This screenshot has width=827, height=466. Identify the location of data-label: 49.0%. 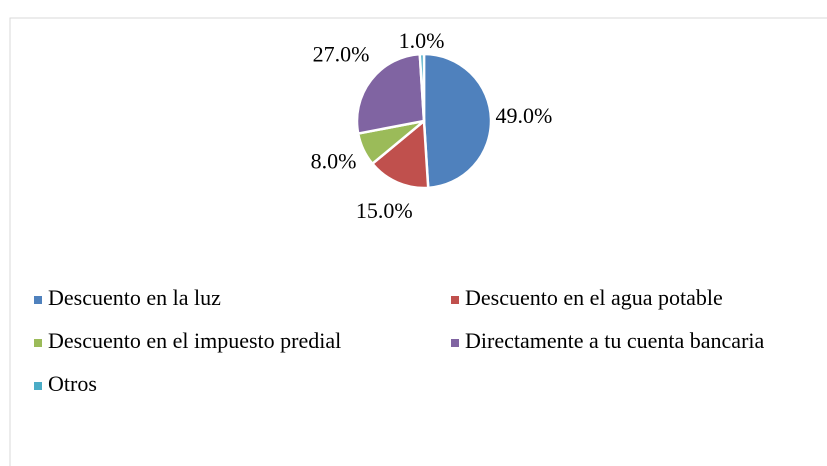
(524, 115).